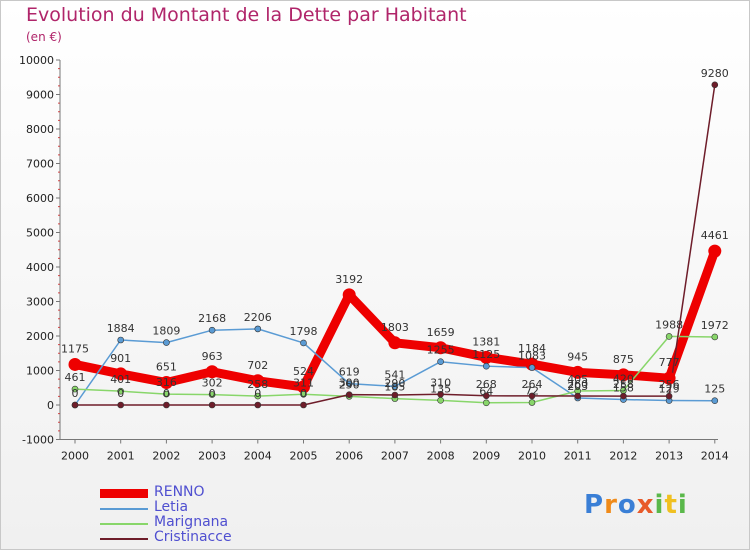  I want to click on x-tick-label: 2010, so click(532, 456).